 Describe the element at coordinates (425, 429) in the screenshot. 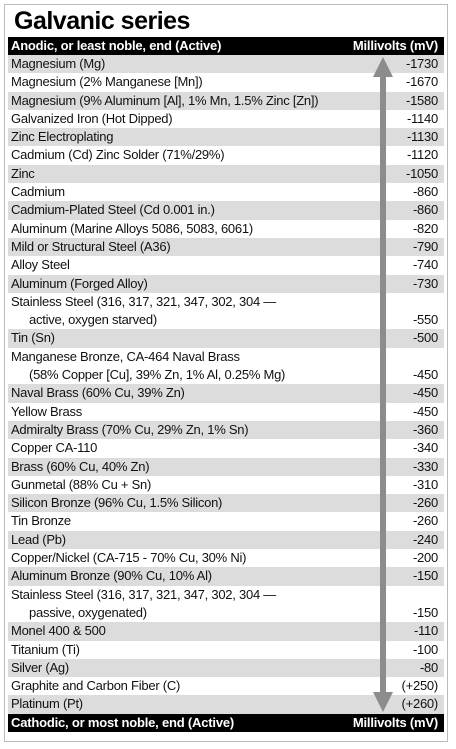

I see `millivolts: -360` at that location.